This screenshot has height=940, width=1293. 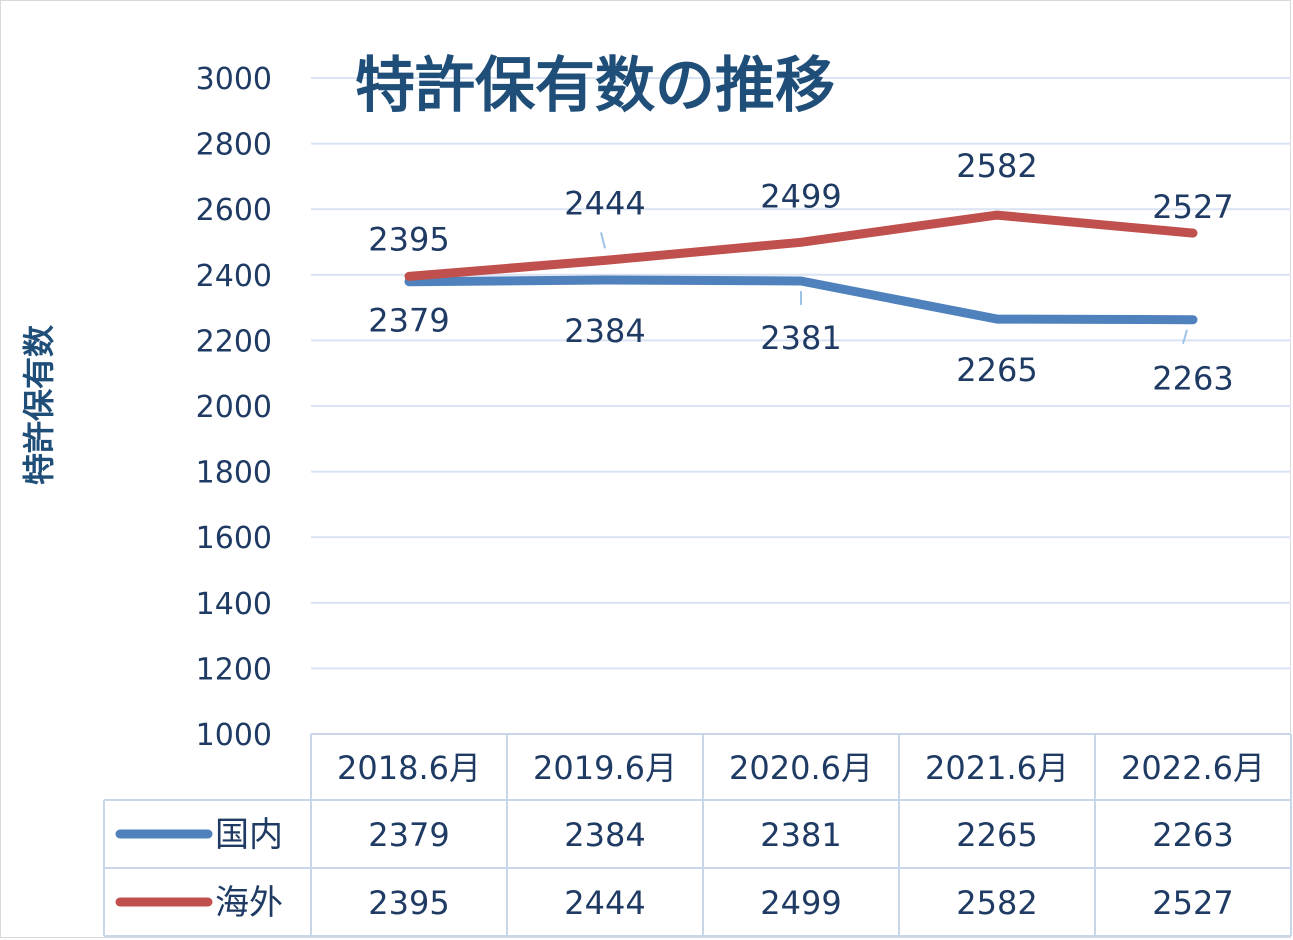 What do you see at coordinates (1192, 207) in the screenshot?
I see `data-label: 2527` at bounding box center [1192, 207].